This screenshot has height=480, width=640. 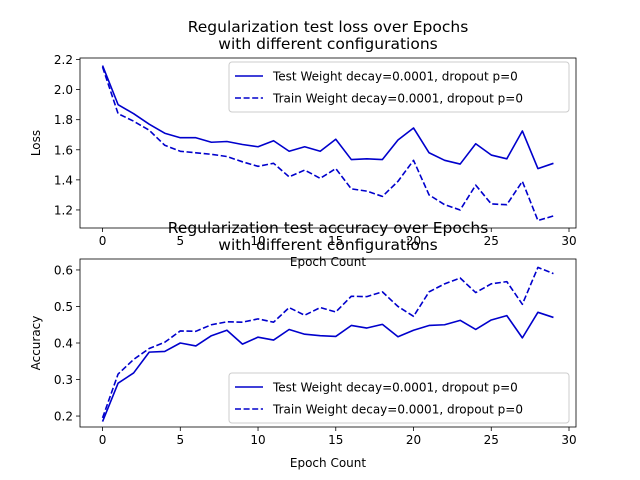 What do you see at coordinates (63, 180) in the screenshot?
I see `y-tick-label: 1.4` at bounding box center [63, 180].